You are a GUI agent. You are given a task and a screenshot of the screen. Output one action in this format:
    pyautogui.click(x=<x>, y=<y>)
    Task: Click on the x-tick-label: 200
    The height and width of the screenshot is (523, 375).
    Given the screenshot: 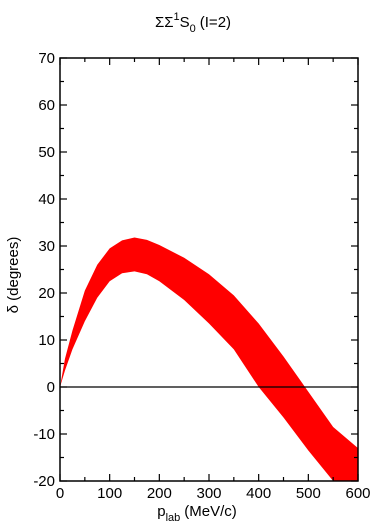 What is the action you would take?
    pyautogui.click(x=159, y=493)
    